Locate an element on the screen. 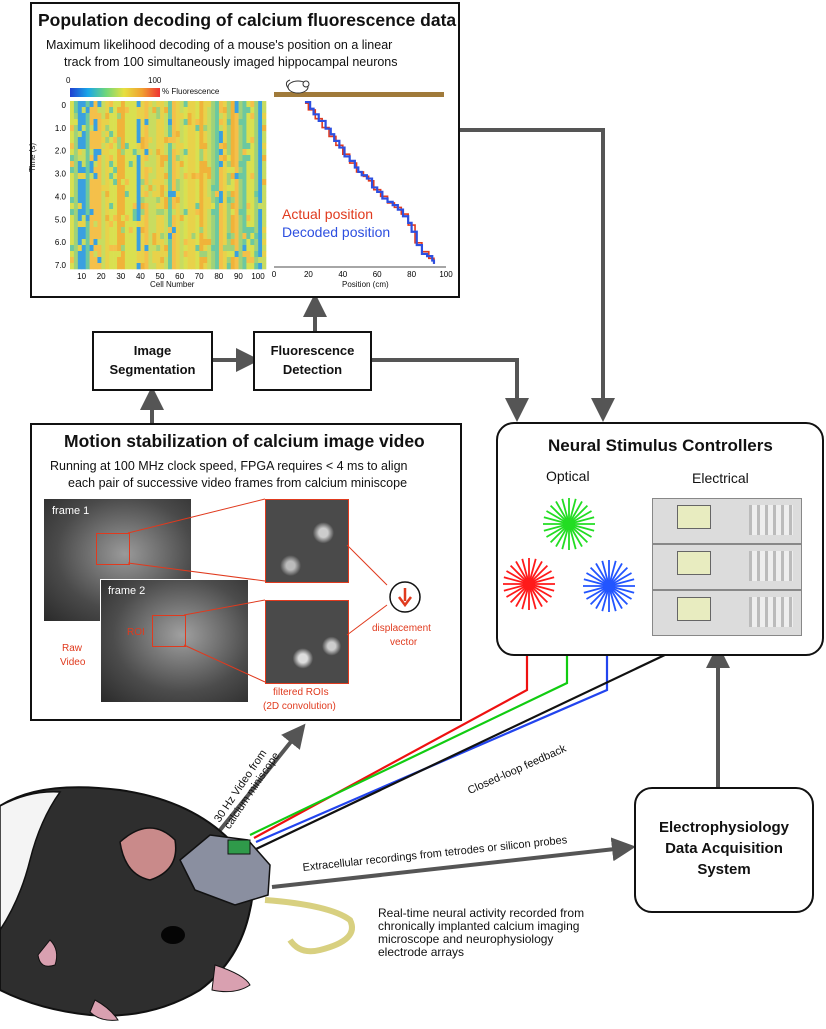 The width and height of the screenshot is (826, 1029). heatmap-ytick: 4.0 is located at coordinates (61, 196).